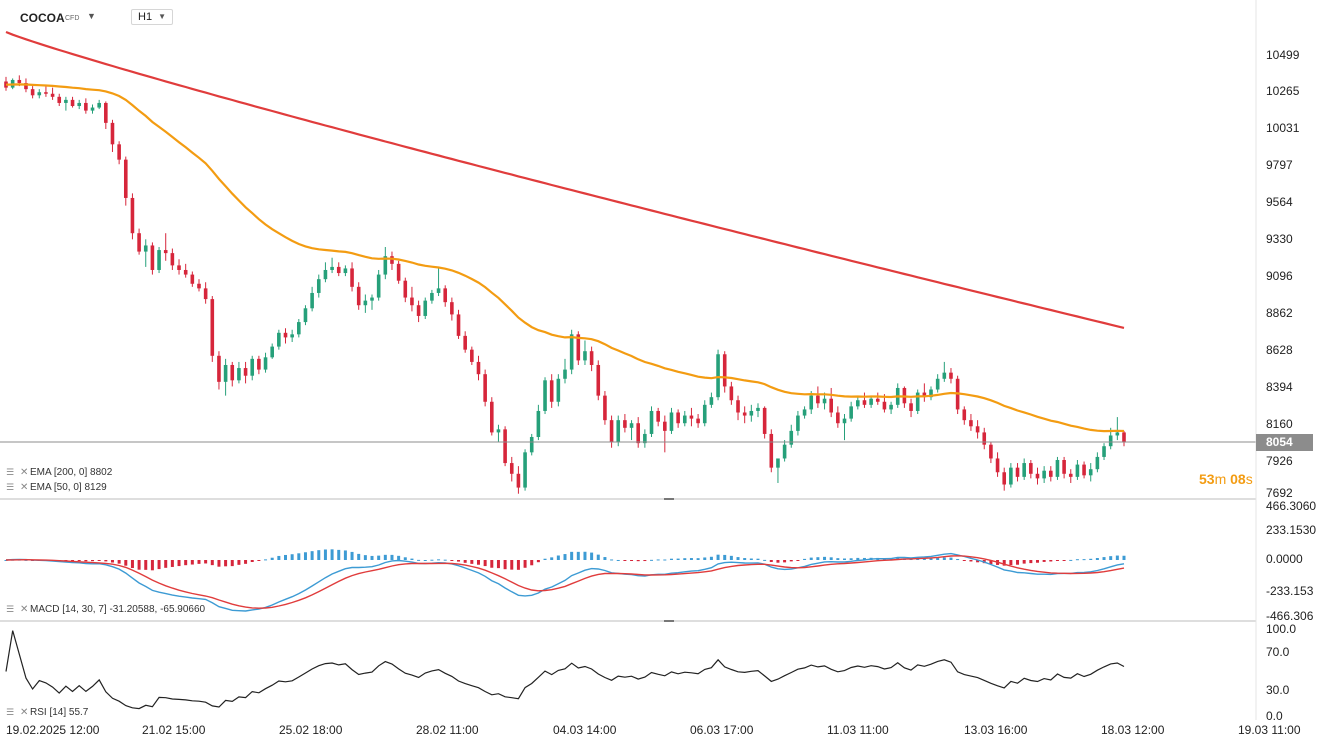 This screenshot has height=746, width=1326. What do you see at coordinates (1279, 461) in the screenshot?
I see `price-axis-label: 7926` at bounding box center [1279, 461].